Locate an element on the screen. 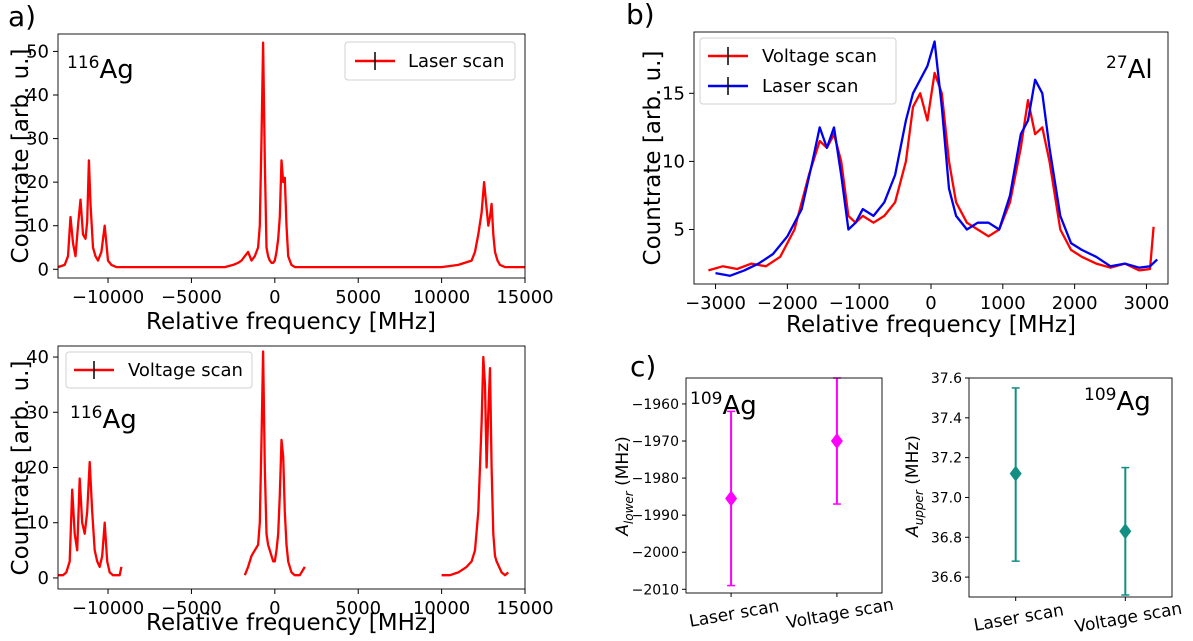  x-tick-label: 1000 is located at coordinates (1003, 303).